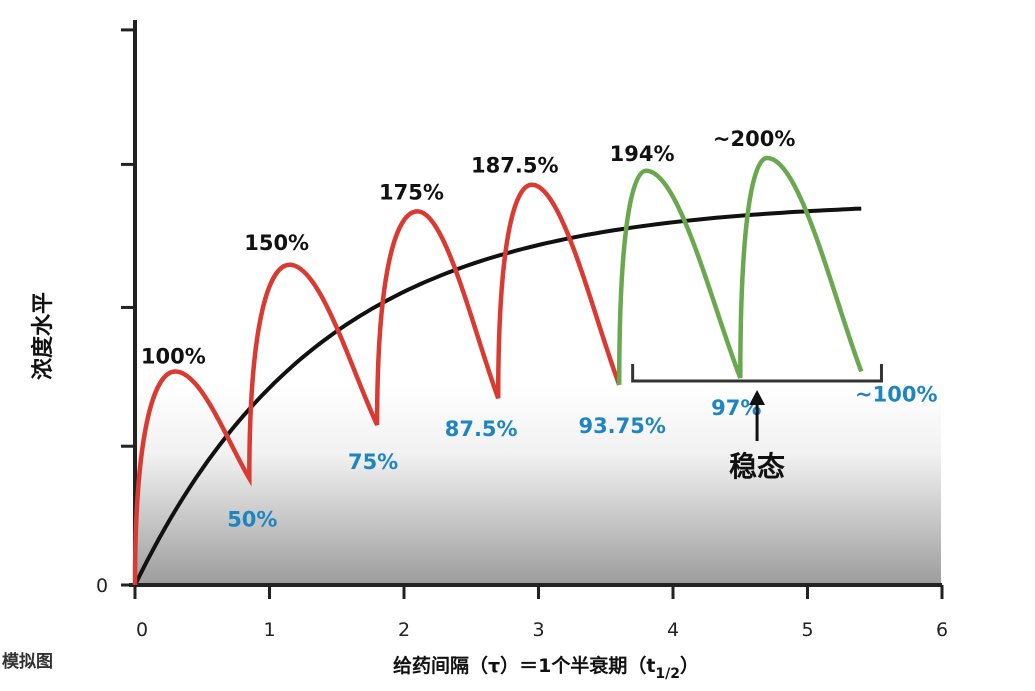 Image resolution: width=1035 pixels, height=691 pixels. I want to click on x-axis-label-subscript: 1/2, so click(667, 674).